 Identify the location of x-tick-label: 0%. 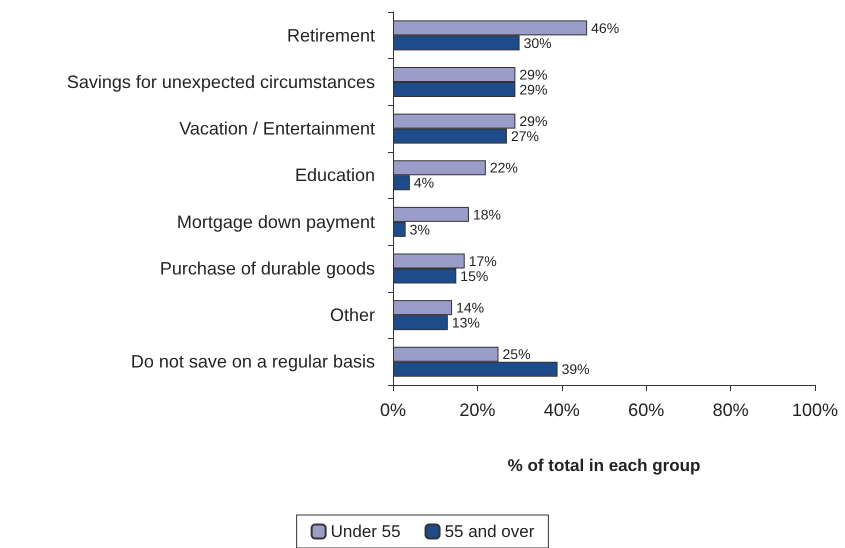
(393, 410).